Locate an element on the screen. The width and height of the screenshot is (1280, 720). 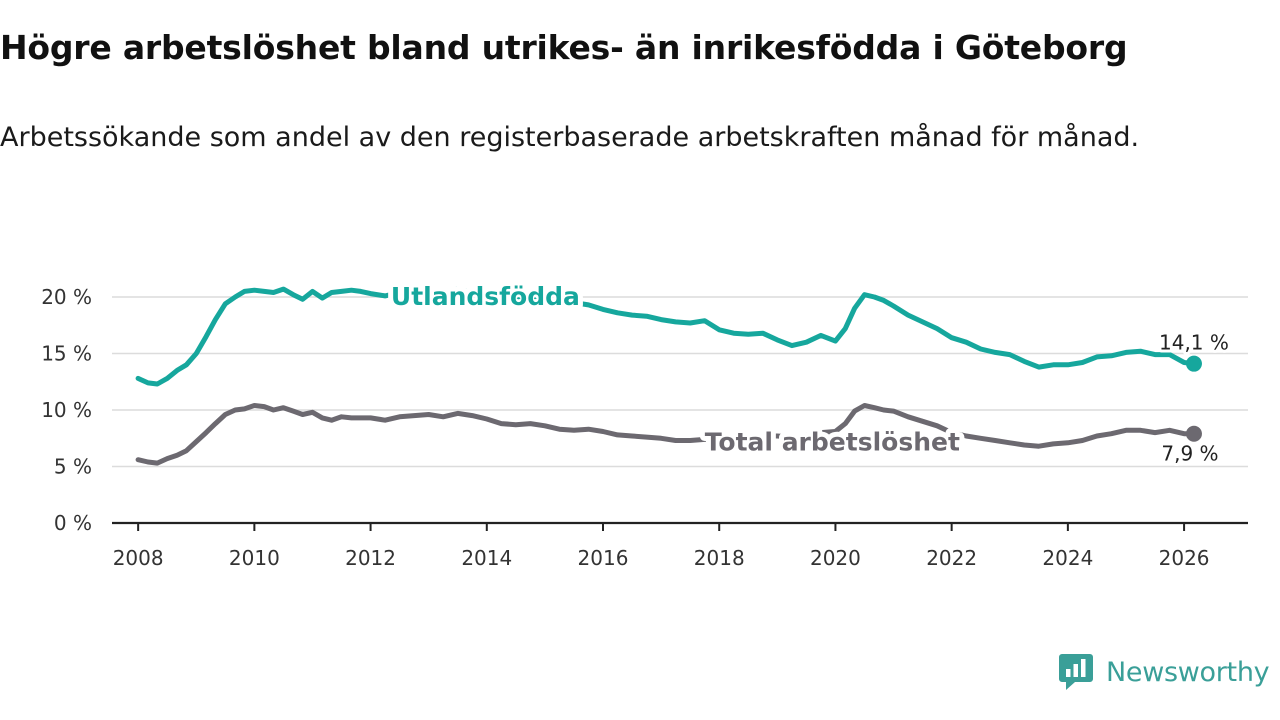
x-tick-label: 2008 is located at coordinates (138, 558).